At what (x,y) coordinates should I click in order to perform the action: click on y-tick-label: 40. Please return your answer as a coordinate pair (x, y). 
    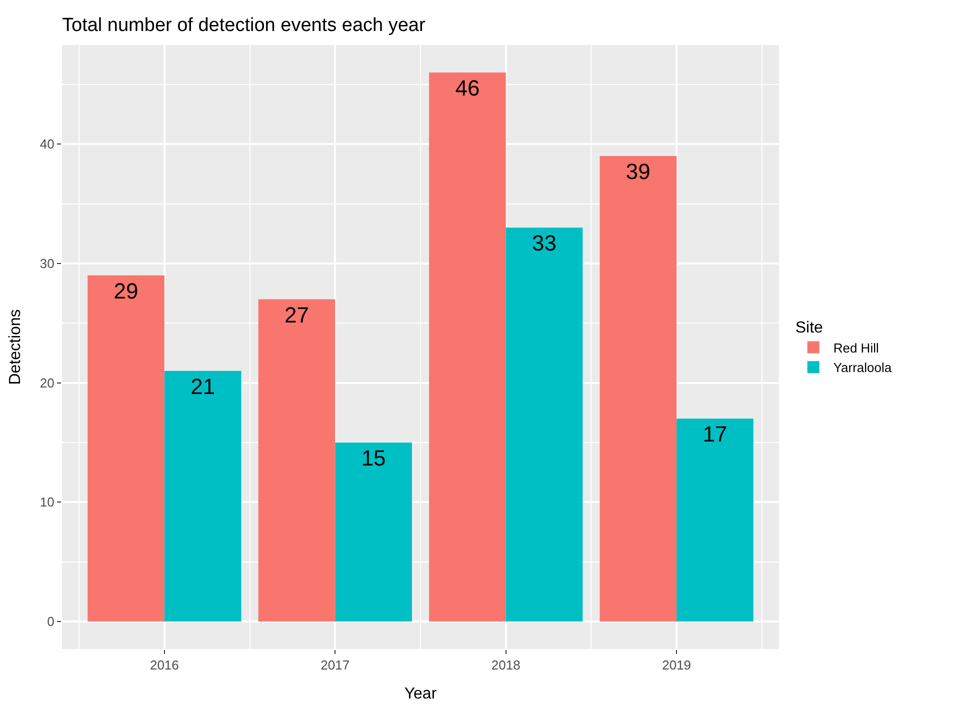
    Looking at the image, I should click on (47, 144).